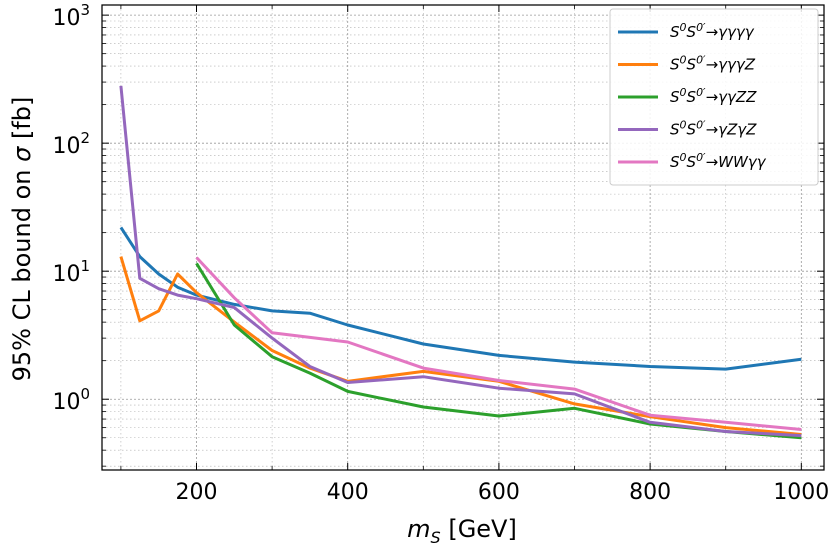  What do you see at coordinates (22, 122) in the screenshot?
I see `y-axis-label-unit: [fb]` at bounding box center [22, 122].